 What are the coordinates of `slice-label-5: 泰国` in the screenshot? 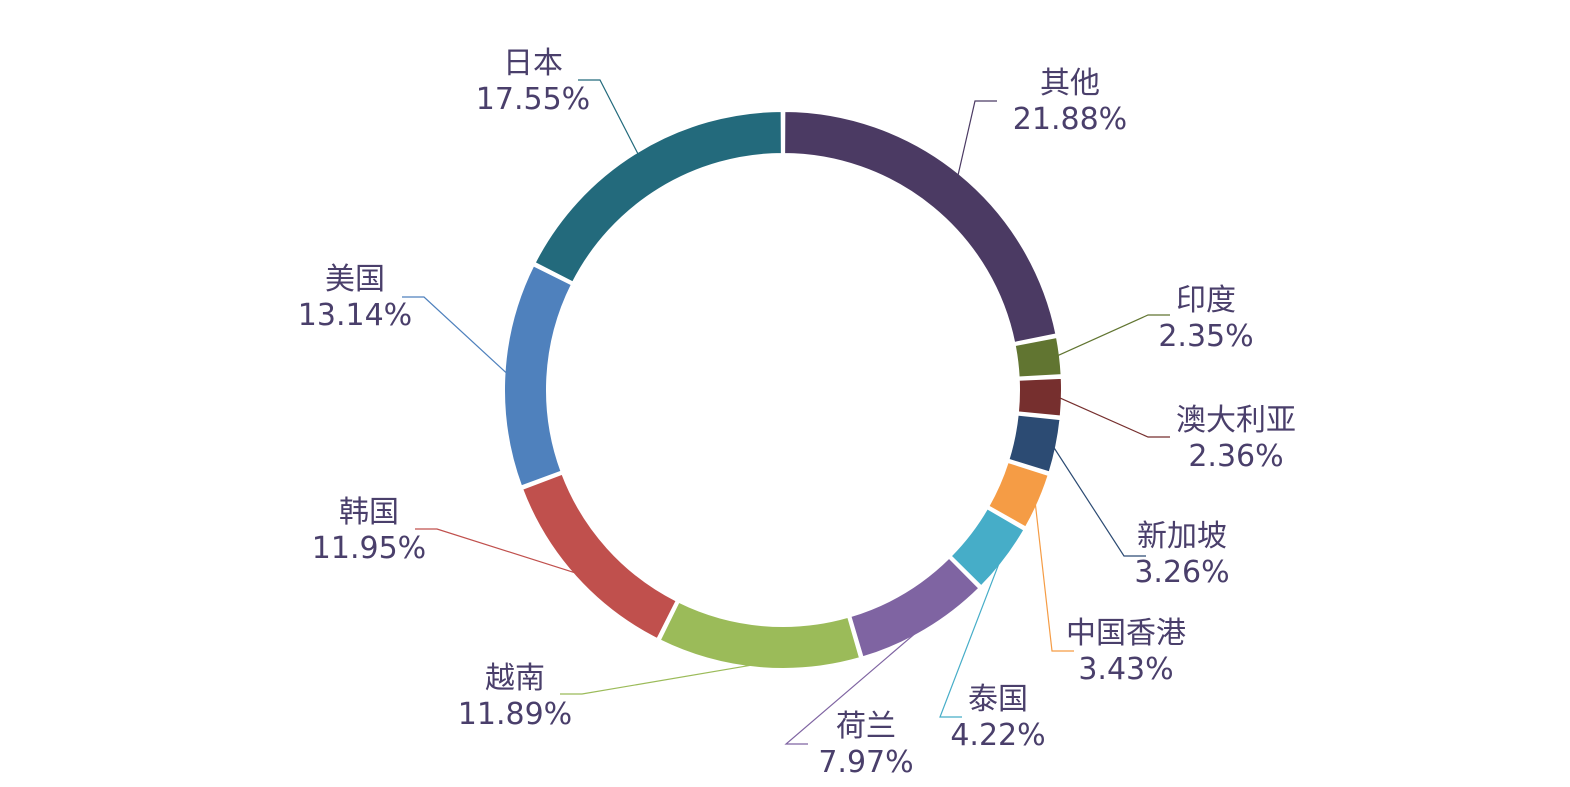 It's located at (998, 699).